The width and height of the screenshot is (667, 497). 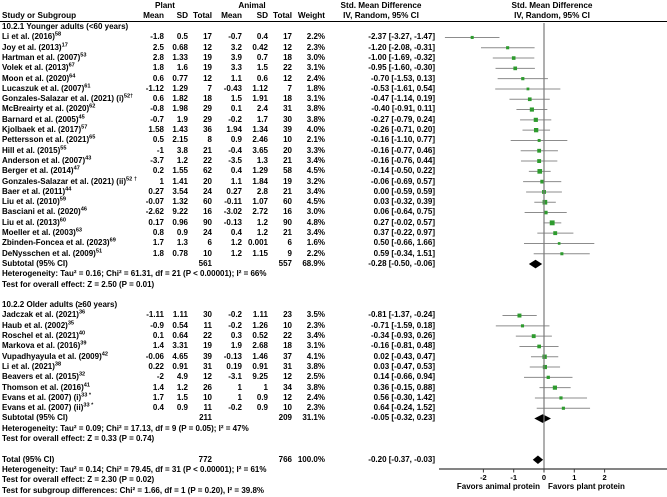 I want to click on weight-cell: 3.3%, so click(x=315, y=150).